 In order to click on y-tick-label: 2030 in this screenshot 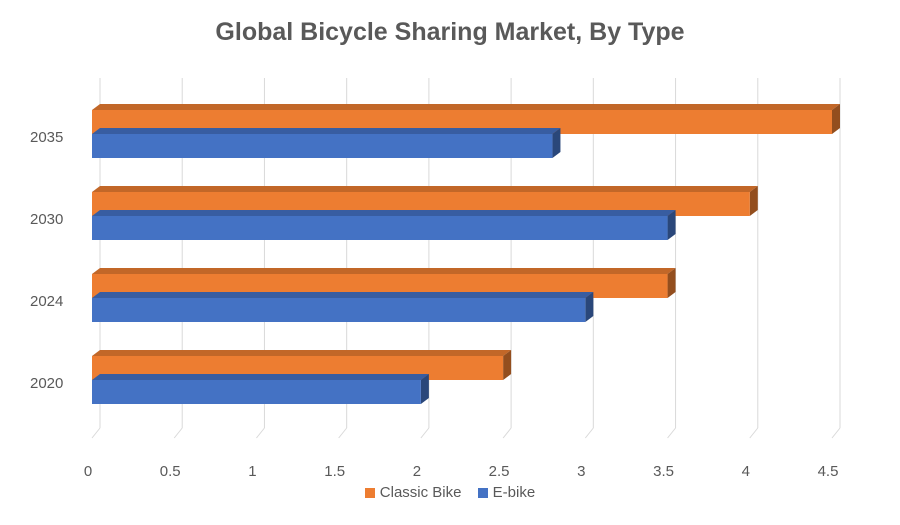, I will do `click(46, 219)`.